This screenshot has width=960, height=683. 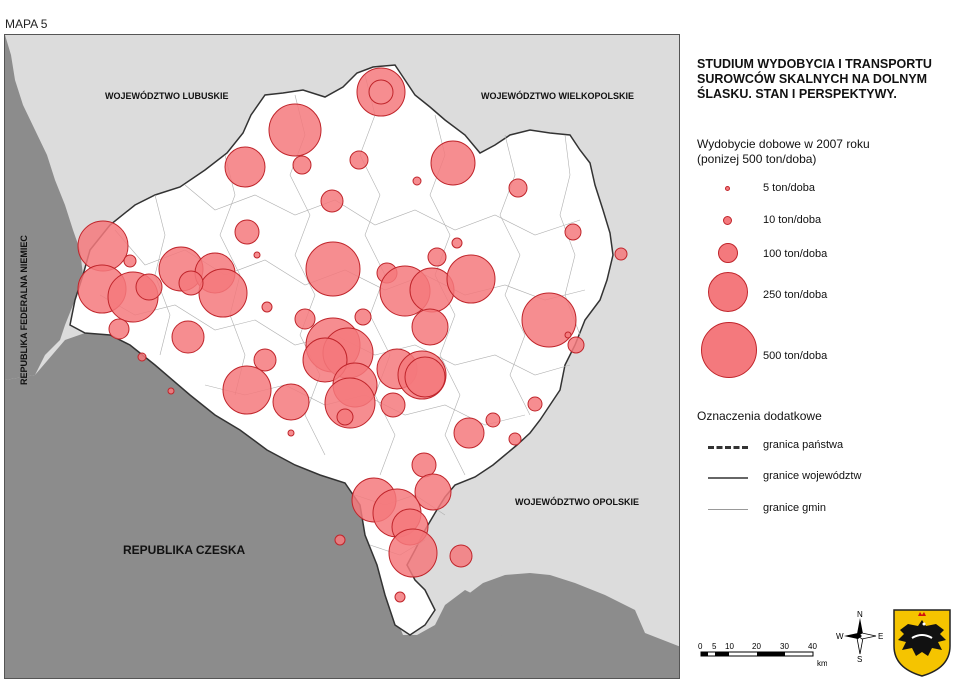 What do you see at coordinates (792, 220) in the screenshot?
I see `legend-item-label: 10 ton/doba` at bounding box center [792, 220].